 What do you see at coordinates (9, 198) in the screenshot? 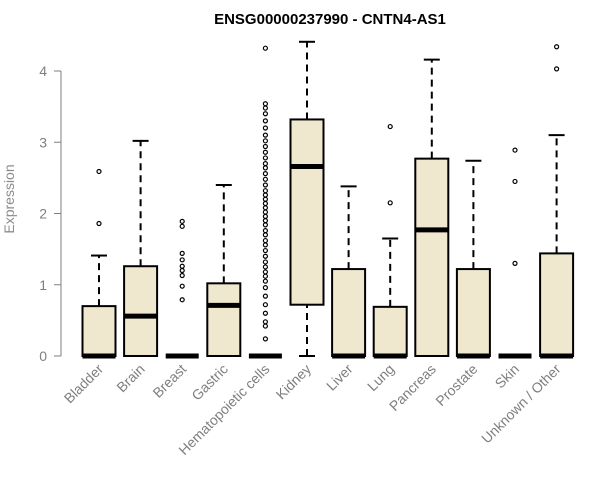
I see `y-axis-label: Expression` at bounding box center [9, 198].